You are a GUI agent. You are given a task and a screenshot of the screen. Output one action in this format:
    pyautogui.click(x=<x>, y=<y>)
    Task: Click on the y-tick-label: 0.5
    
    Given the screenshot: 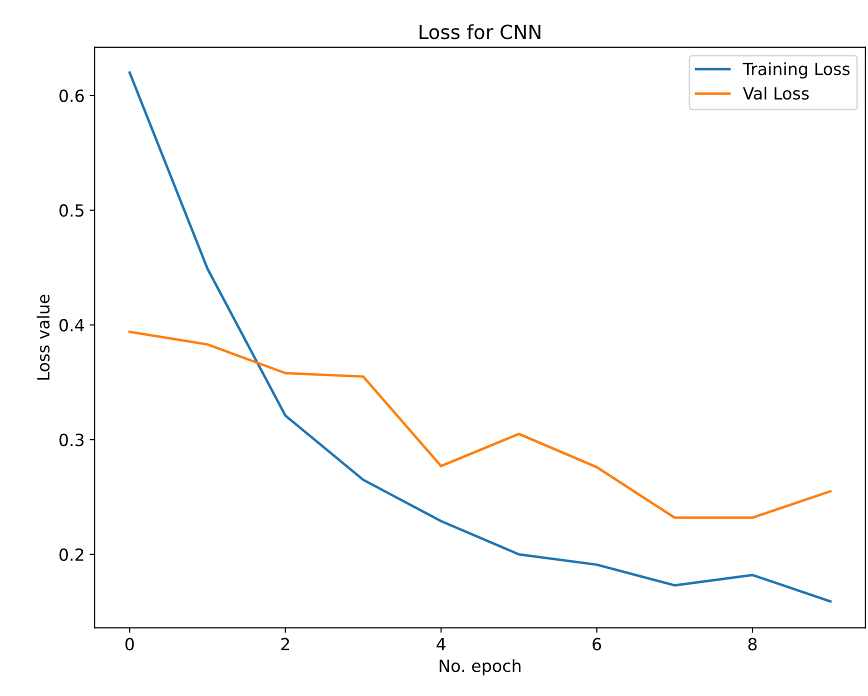 What is the action you would take?
    pyautogui.click(x=71, y=210)
    